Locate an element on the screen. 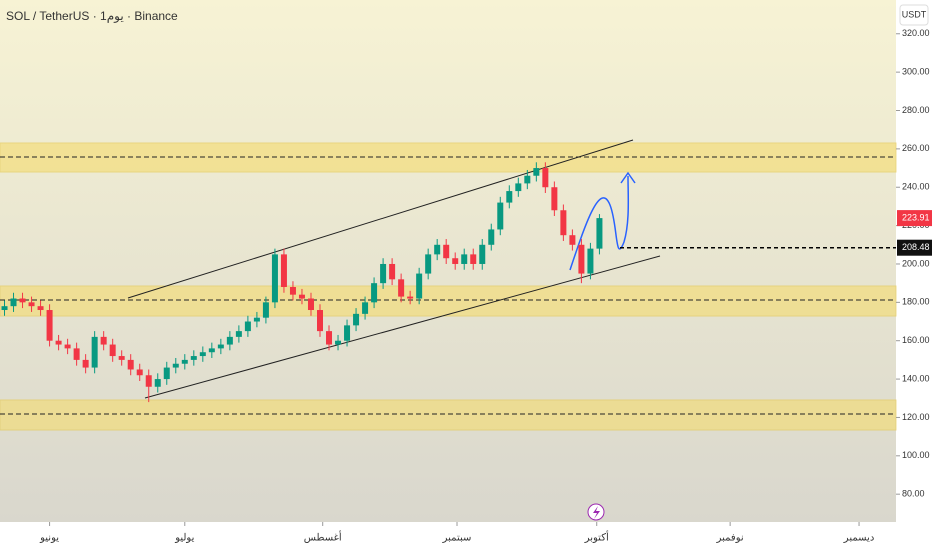  y-tick-label: 160.00 is located at coordinates (916, 340).